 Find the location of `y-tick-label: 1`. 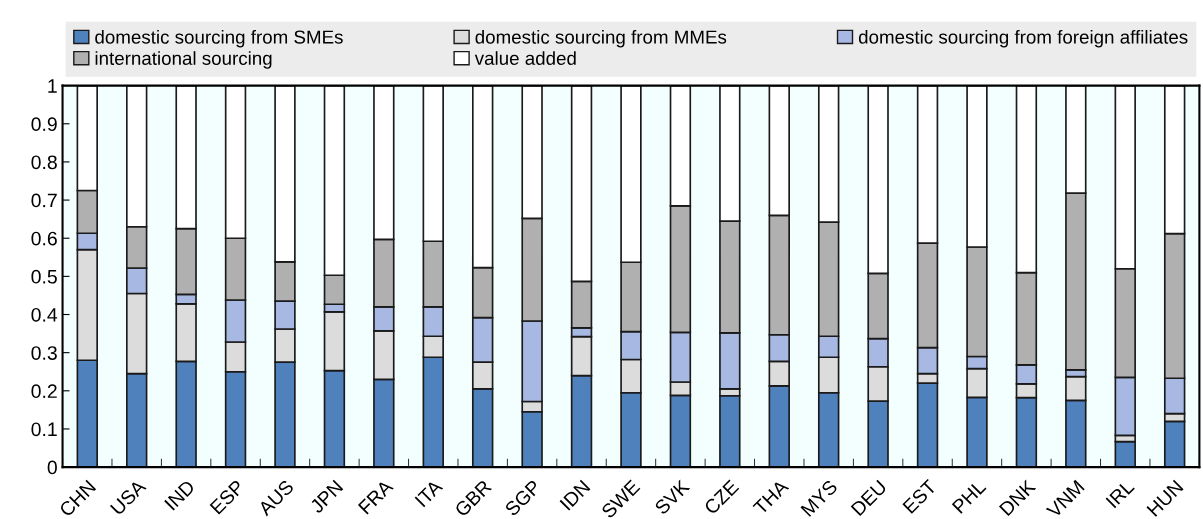

y-tick-label: 1 is located at coordinates (52, 86).